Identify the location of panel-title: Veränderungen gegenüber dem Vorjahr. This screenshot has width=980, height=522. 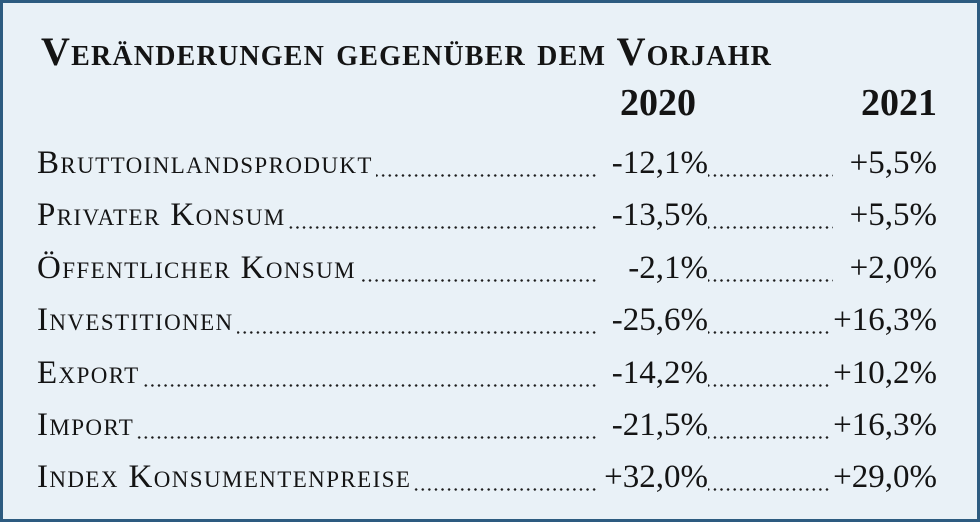
(407, 51).